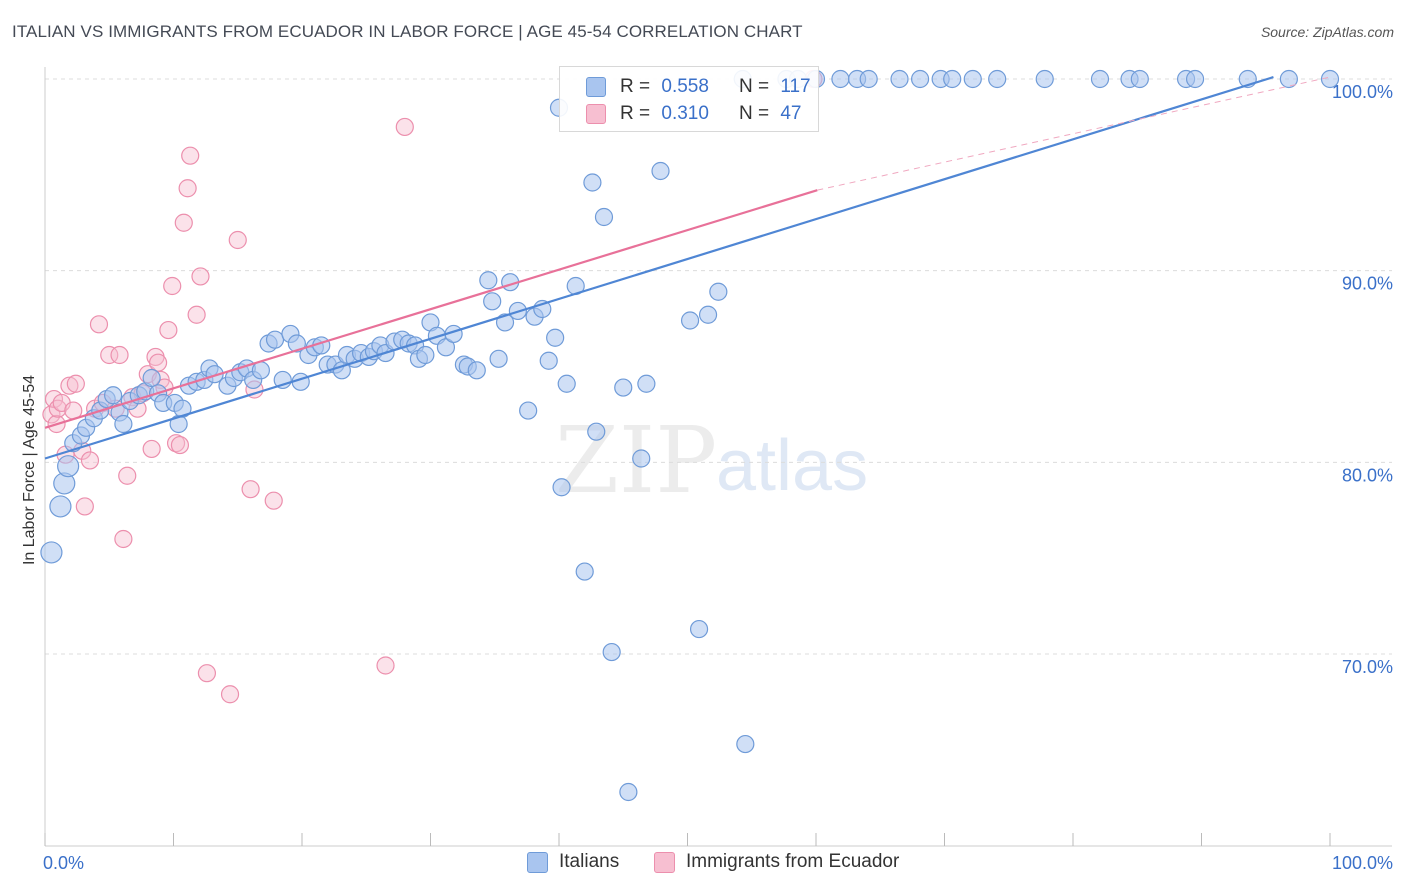 The width and height of the screenshot is (1406, 892). Describe the element at coordinates (1367, 475) in the screenshot. I see `y-tick-label: 80.0%` at that location.